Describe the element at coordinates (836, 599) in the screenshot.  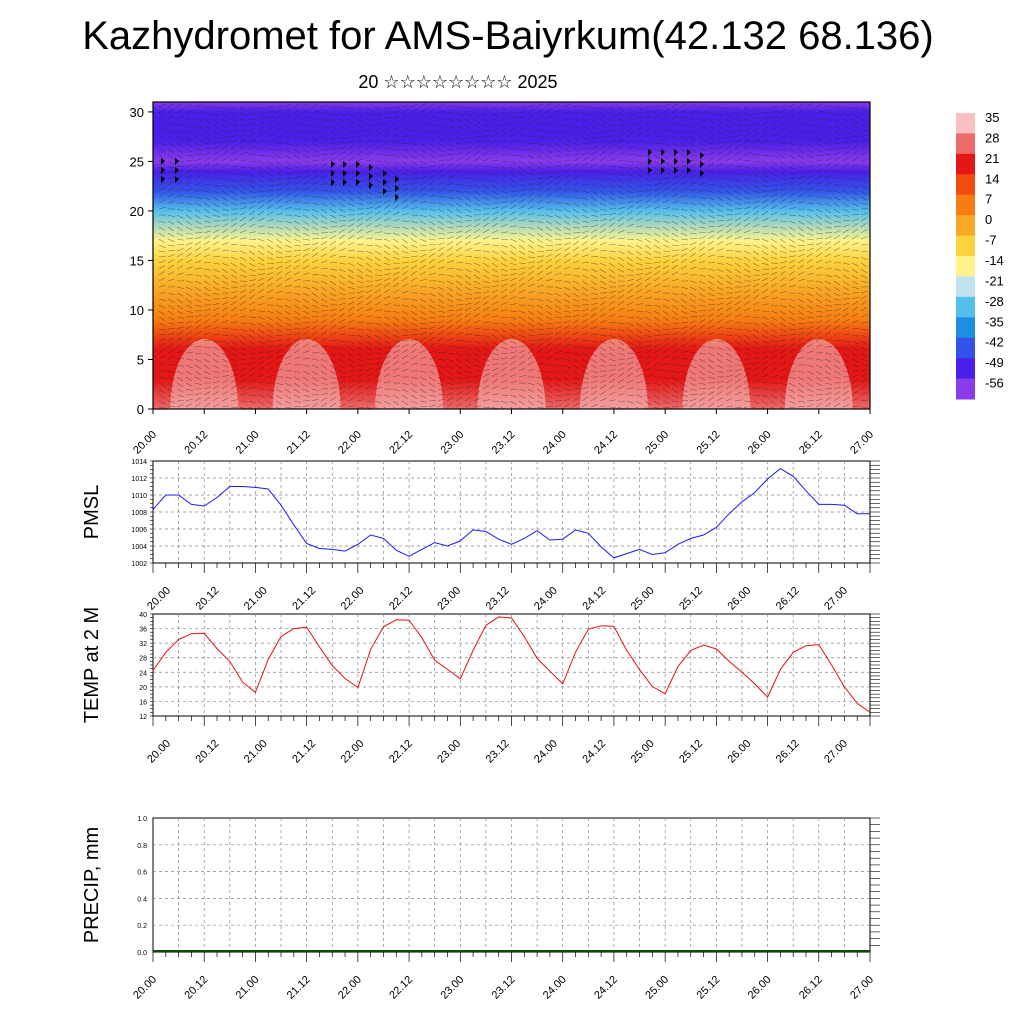
I see `x-tick-label: 27.00` at that location.